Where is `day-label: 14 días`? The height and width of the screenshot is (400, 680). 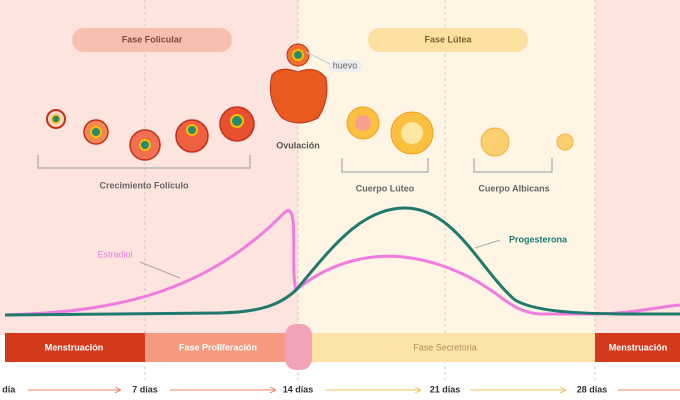
day-label: 14 días is located at coordinates (298, 389).